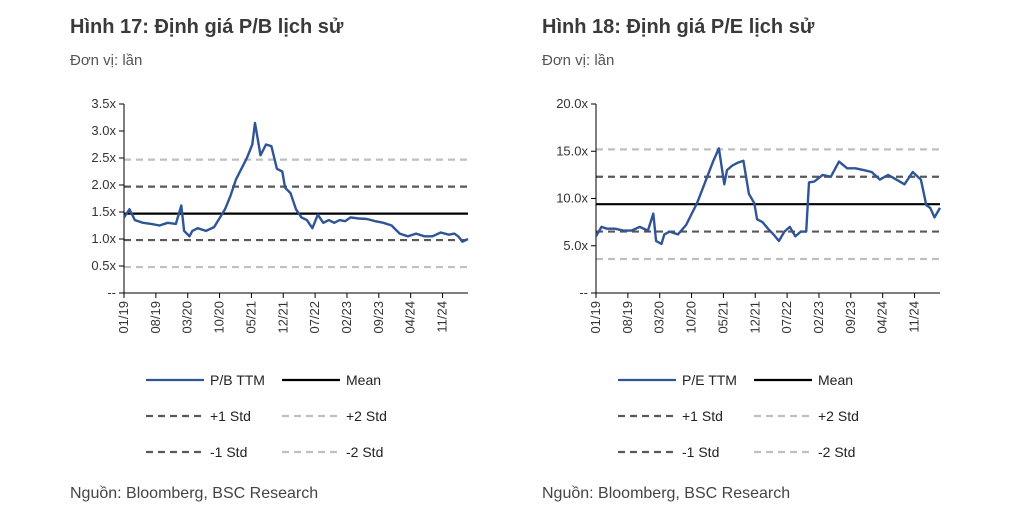 The image size is (1021, 529). What do you see at coordinates (103, 211) in the screenshot?
I see `y-tick-label: 1.5x` at bounding box center [103, 211].